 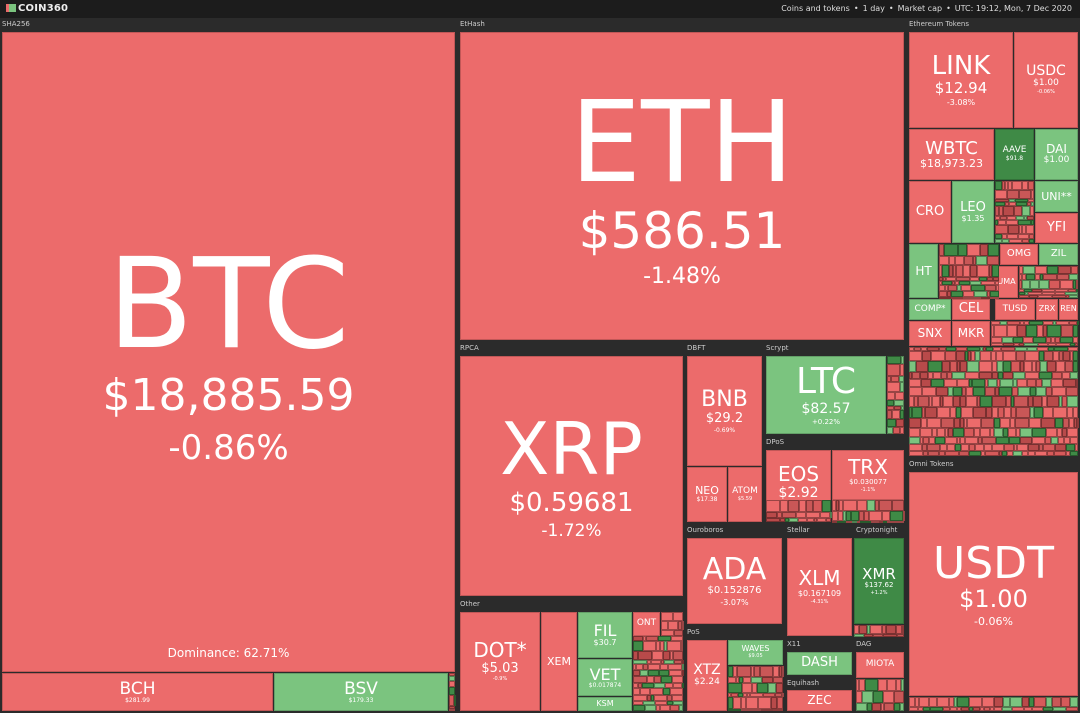 I want to click on coin-tile: XEM, so click(x=559, y=661).